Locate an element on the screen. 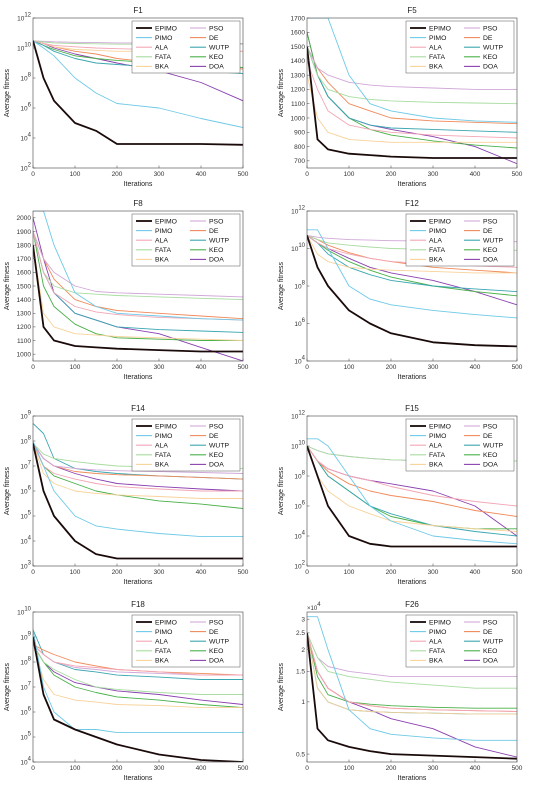 Image resolution: width=550 pixels, height=809 pixels. y-tick-label: 1500 is located at coordinates (298, 47).